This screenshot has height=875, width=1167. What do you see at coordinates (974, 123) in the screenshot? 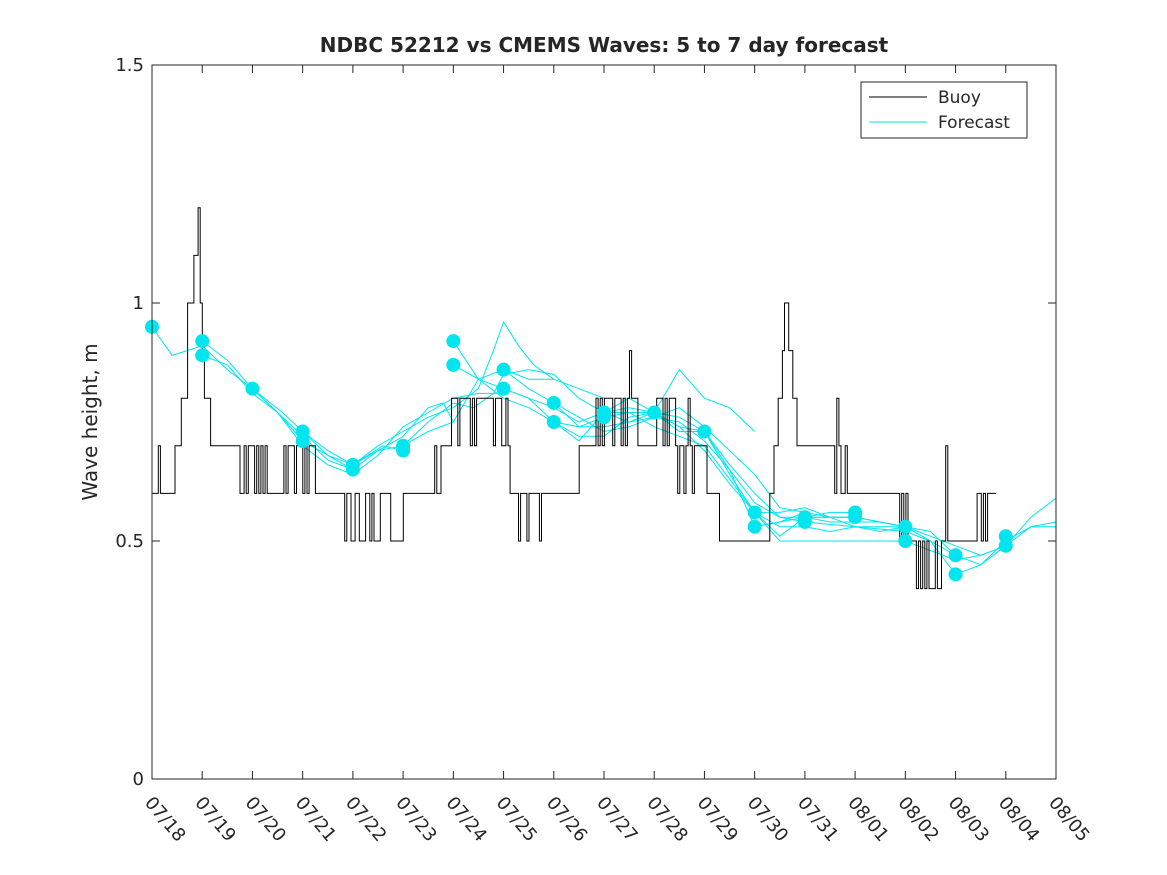
I see `legend-forecast-label: Forecast` at bounding box center [974, 123].